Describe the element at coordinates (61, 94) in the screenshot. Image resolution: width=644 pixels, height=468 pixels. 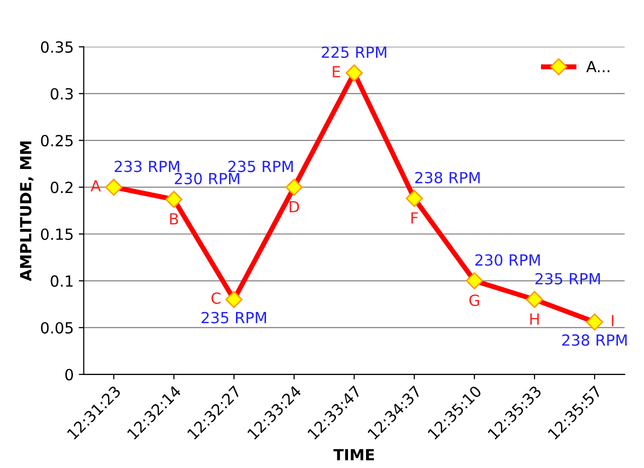
I see `y-tick-label: 0.3` at that location.